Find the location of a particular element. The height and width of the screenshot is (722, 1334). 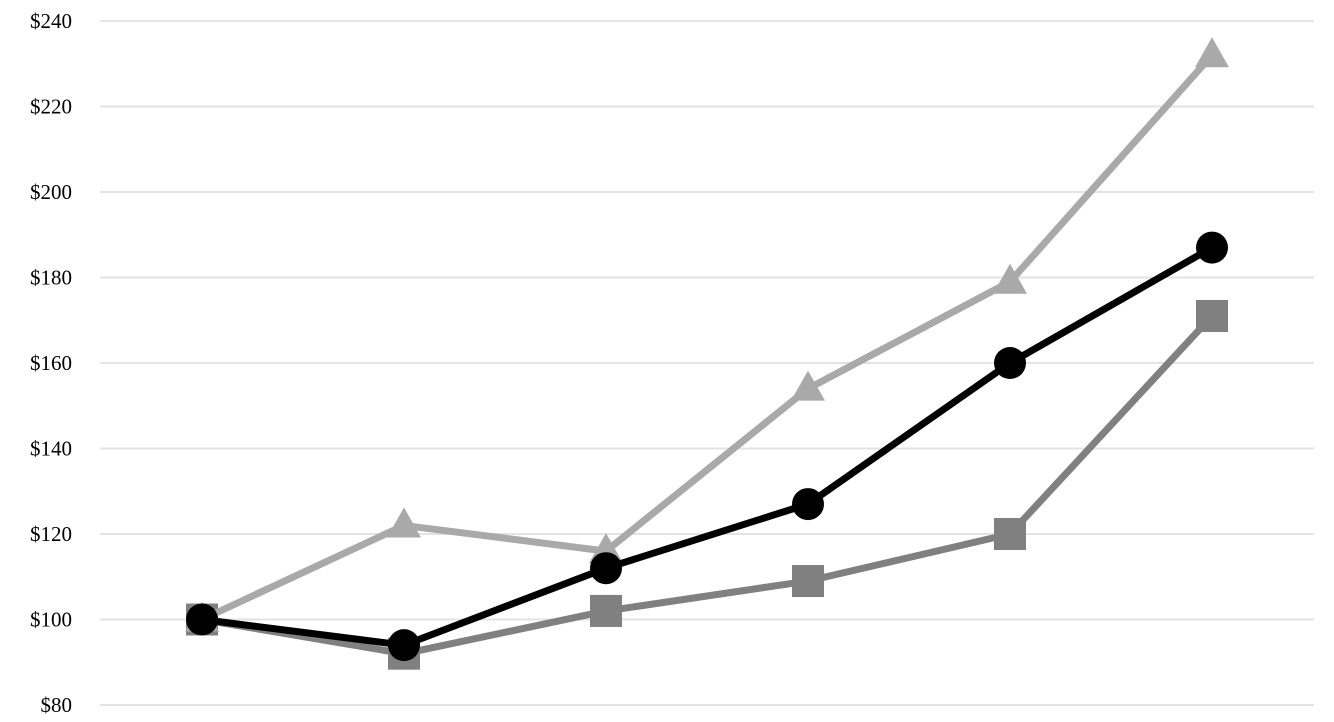

y-tick-label: $80 is located at coordinates (57, 705).